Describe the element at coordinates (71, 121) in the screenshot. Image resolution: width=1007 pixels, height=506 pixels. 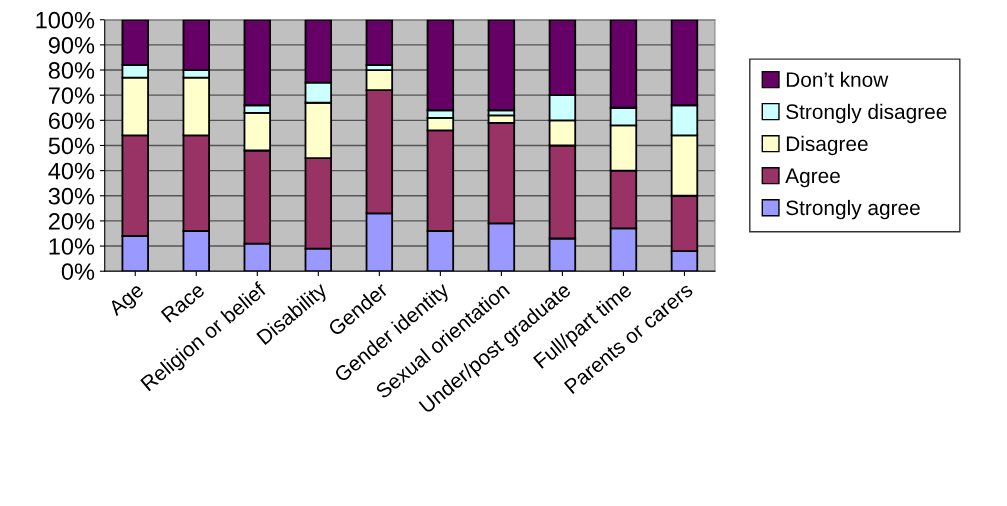
I see `y-tick-label: 60%` at that location.